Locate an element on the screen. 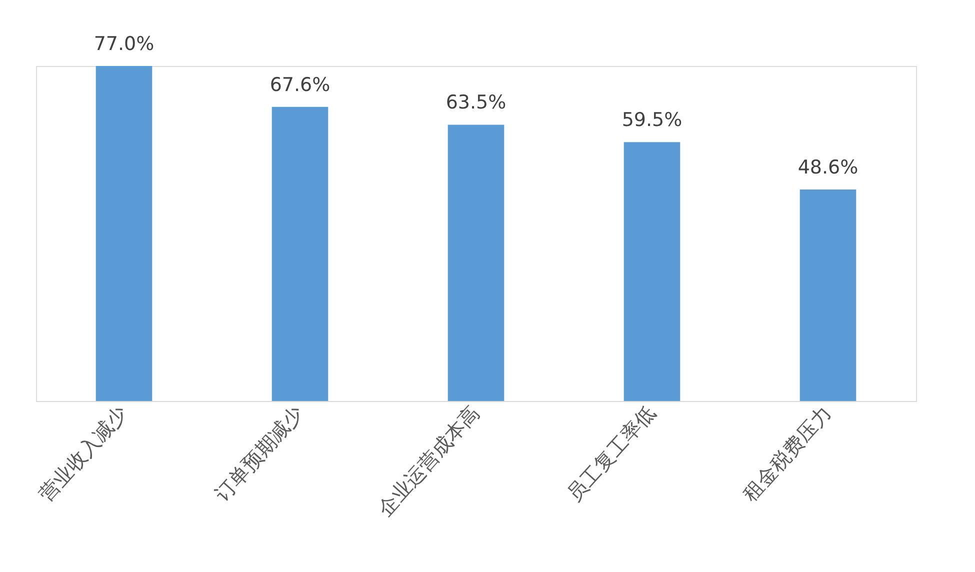  data-label: 48.6% is located at coordinates (828, 167).